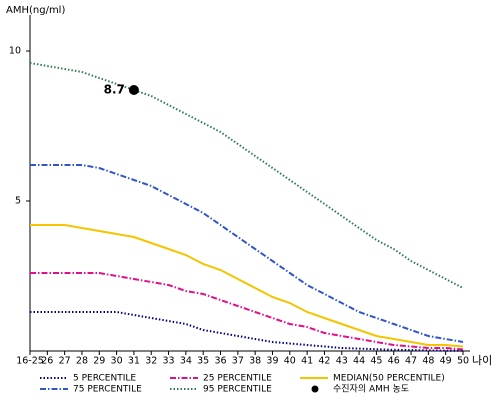 The height and width of the screenshot is (400, 500). I want to click on x-tick-label: 45, so click(376, 361).